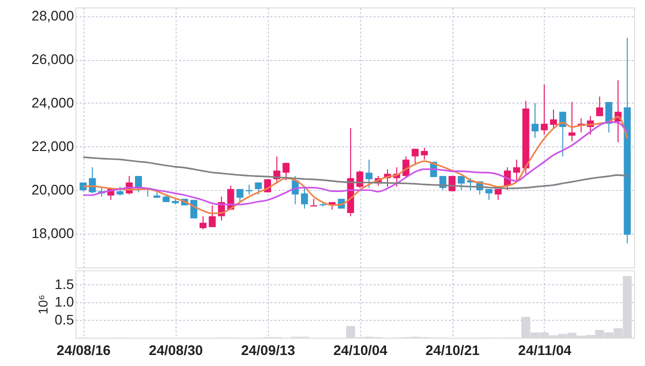 The width and height of the screenshot is (645, 366). What do you see at coordinates (52, 190) in the screenshot?
I see `y-tick-label: 20,000` at bounding box center [52, 190].